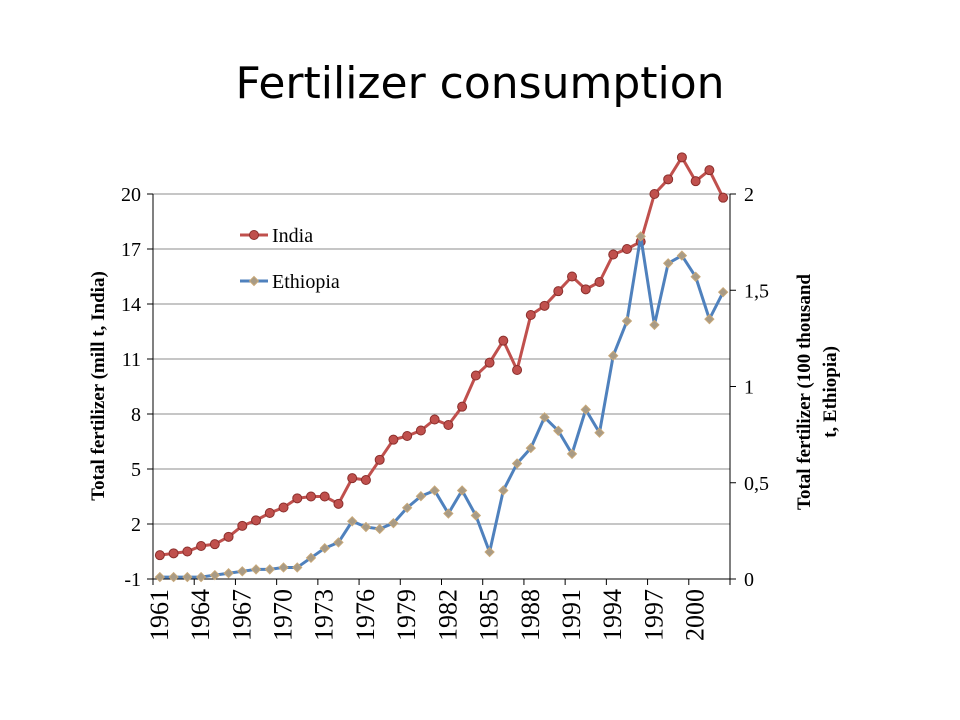 The height and width of the screenshot is (720, 960). Describe the element at coordinates (480, 83) in the screenshot. I see `slide-title: Fertilizer consumption` at that location.